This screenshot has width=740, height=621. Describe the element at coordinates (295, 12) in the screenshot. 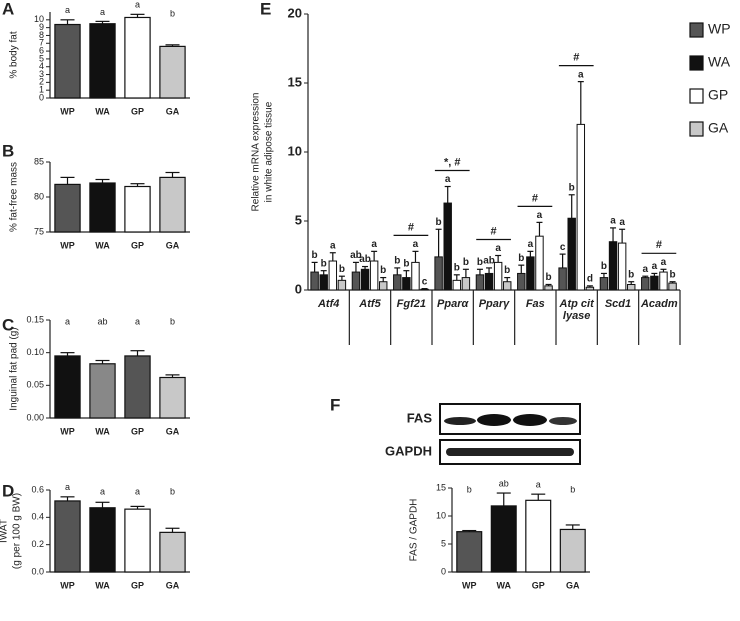

I see `y-tick-label: 20` at that location.